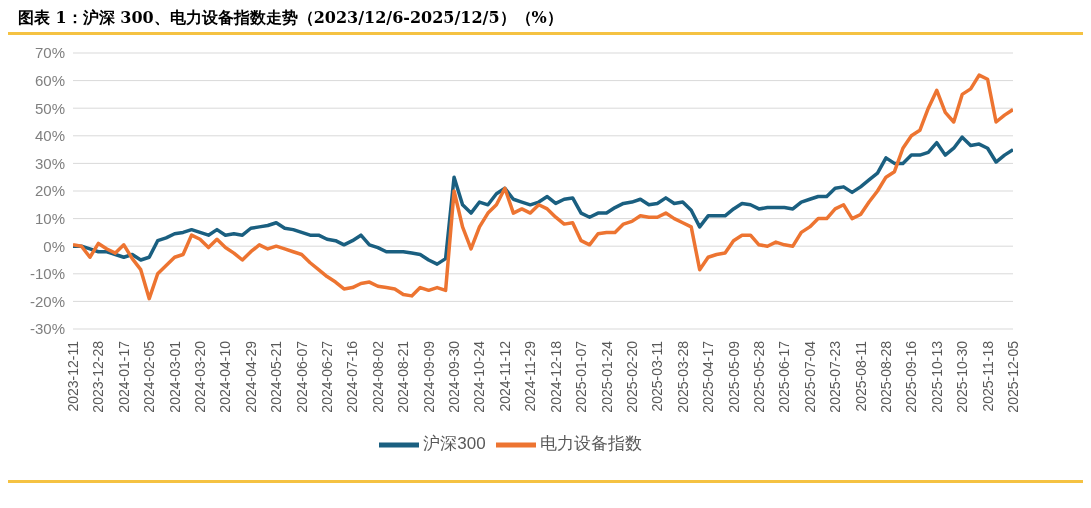  Describe the element at coordinates (581, 376) in the screenshot. I see `x-tick-label: 2025-01-07` at that location.